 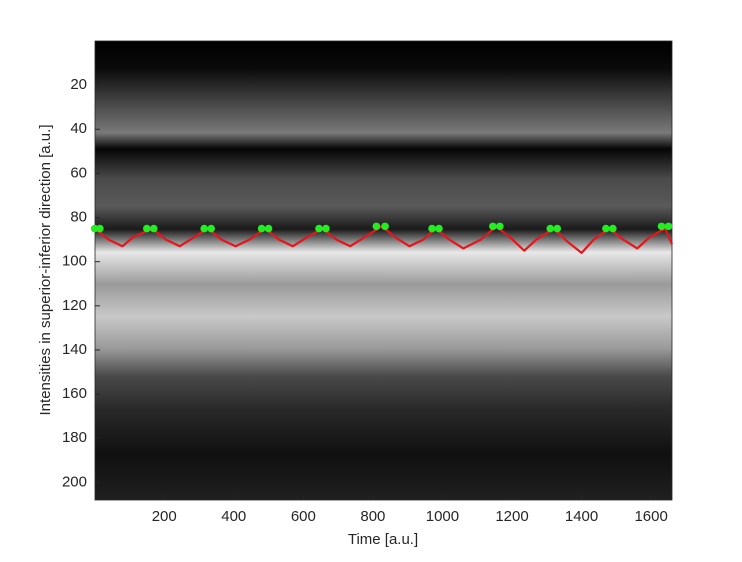 I want to click on x-tick-label: 600, so click(x=303, y=516).